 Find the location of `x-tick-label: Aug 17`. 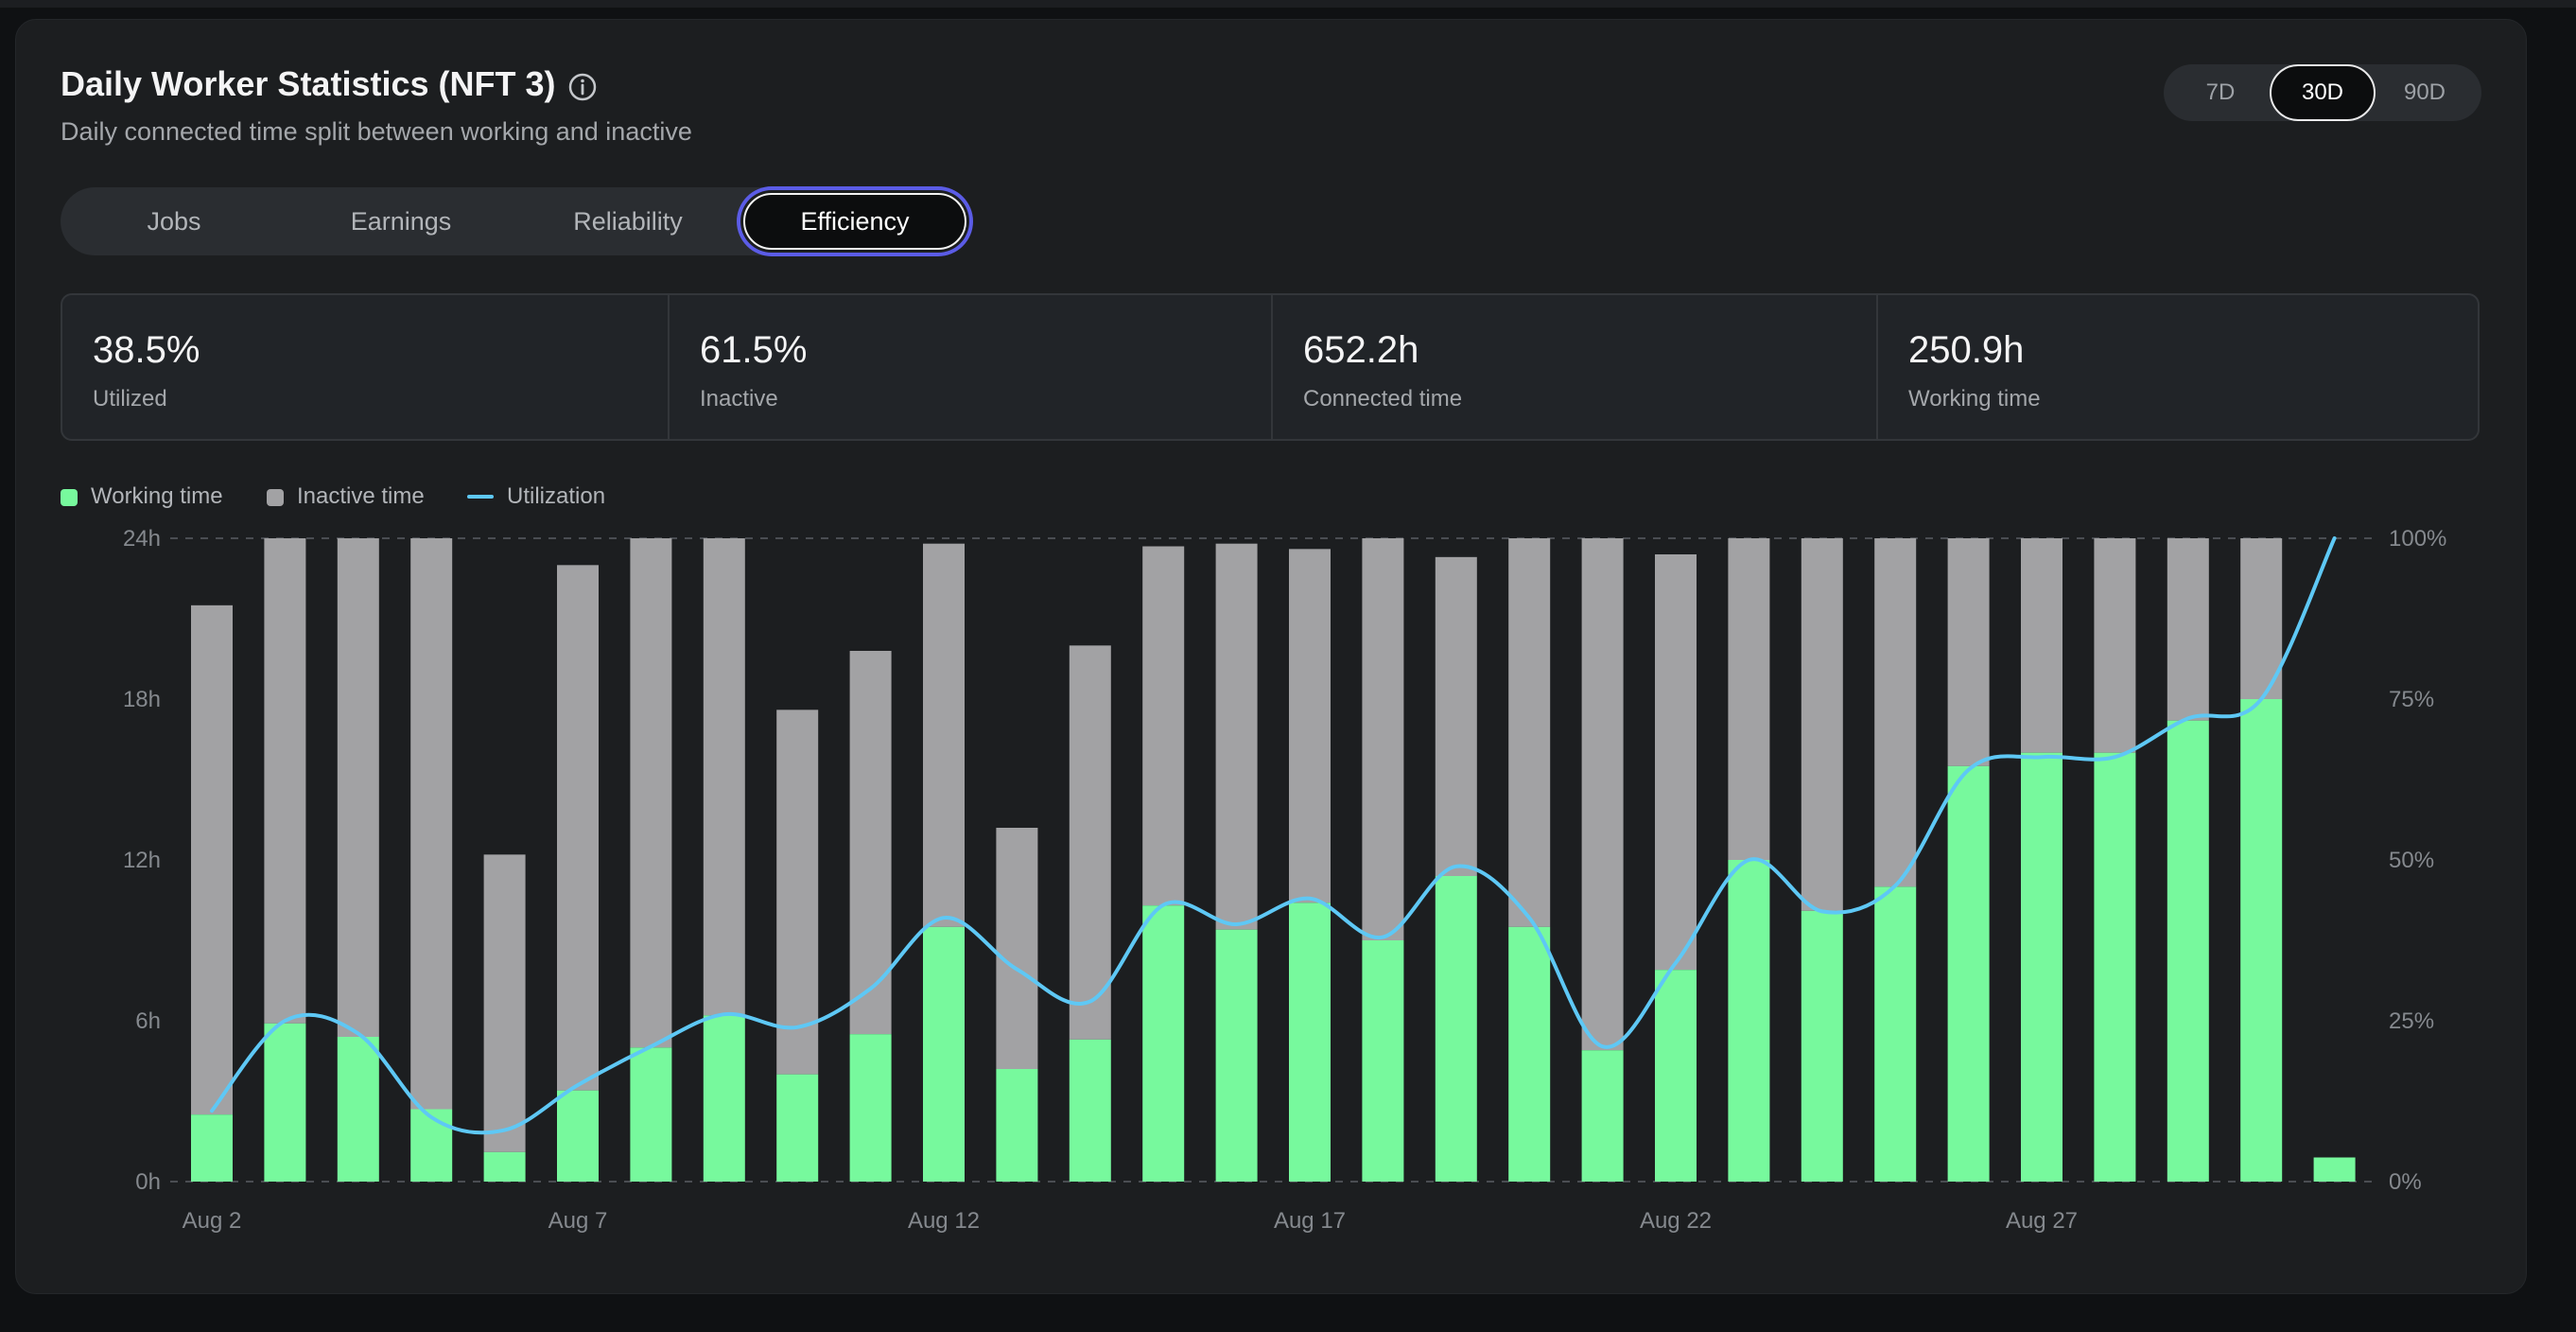

x-tick-label: Aug 17 is located at coordinates (1310, 1221).